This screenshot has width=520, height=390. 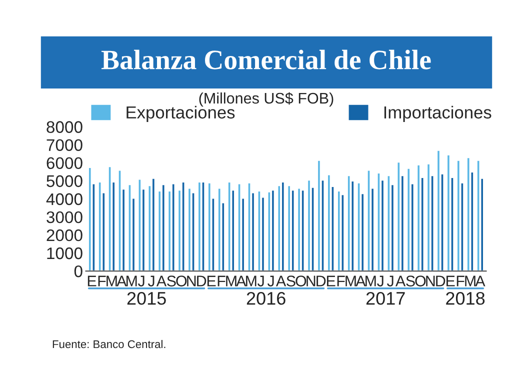 What do you see at coordinates (266, 298) in the screenshot?
I see `text: 2016` at bounding box center [266, 298].